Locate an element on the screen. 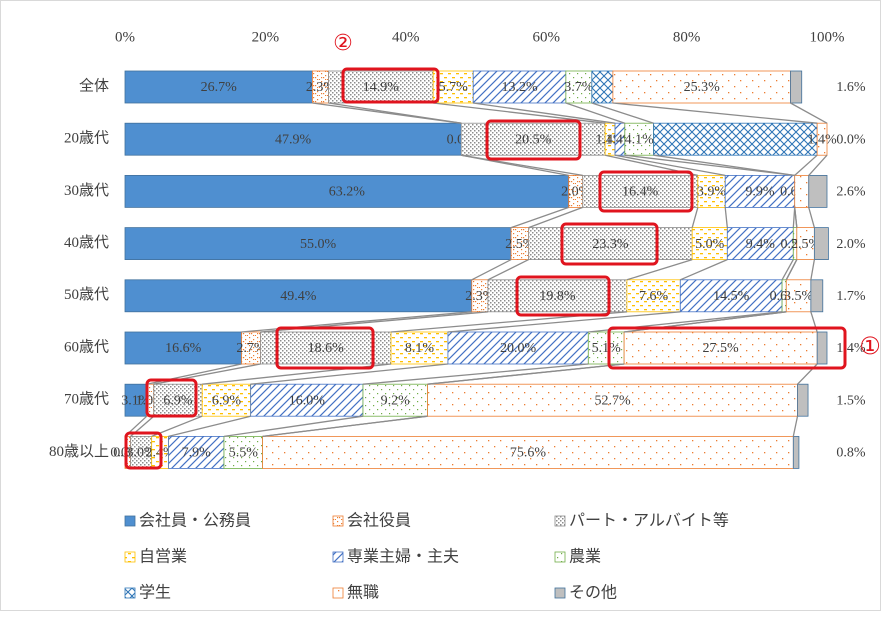  y-tick-label: 80歳以上 is located at coordinates (79, 451).